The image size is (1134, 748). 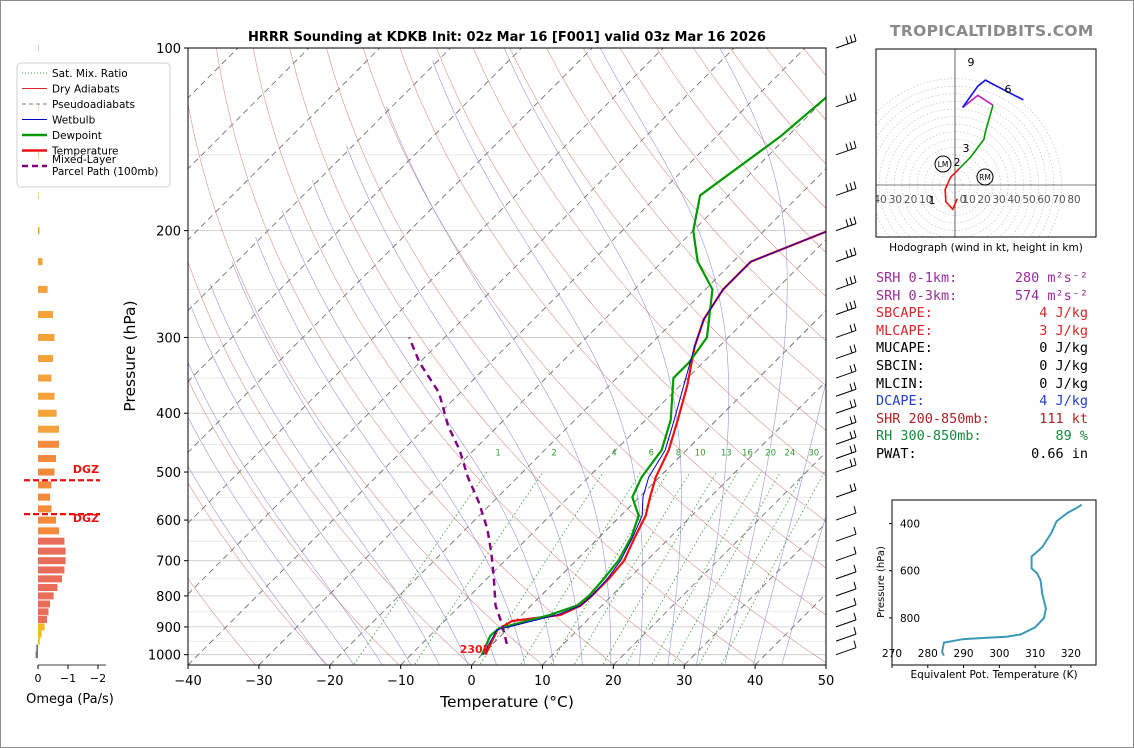 What do you see at coordinates (98, 678) in the screenshot?
I see `omega-tick-label: −2` at bounding box center [98, 678].